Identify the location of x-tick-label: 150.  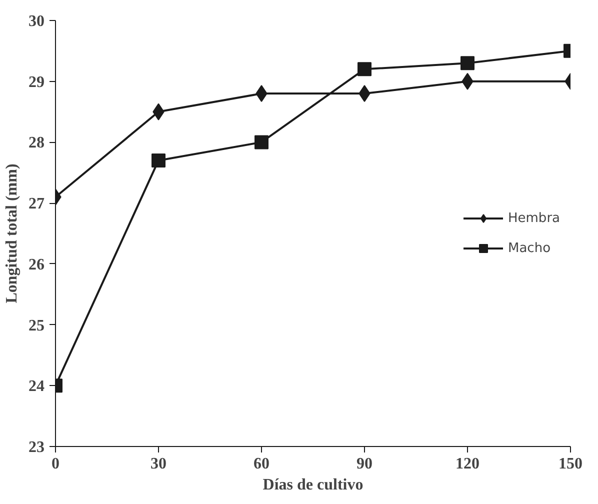
(570, 464).